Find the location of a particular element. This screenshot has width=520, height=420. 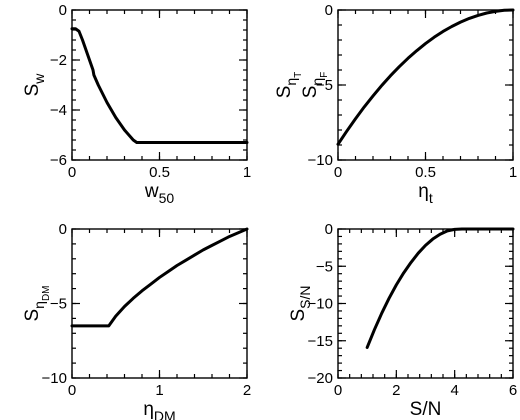

y-tick-label: −4 is located at coordinates (58, 110).